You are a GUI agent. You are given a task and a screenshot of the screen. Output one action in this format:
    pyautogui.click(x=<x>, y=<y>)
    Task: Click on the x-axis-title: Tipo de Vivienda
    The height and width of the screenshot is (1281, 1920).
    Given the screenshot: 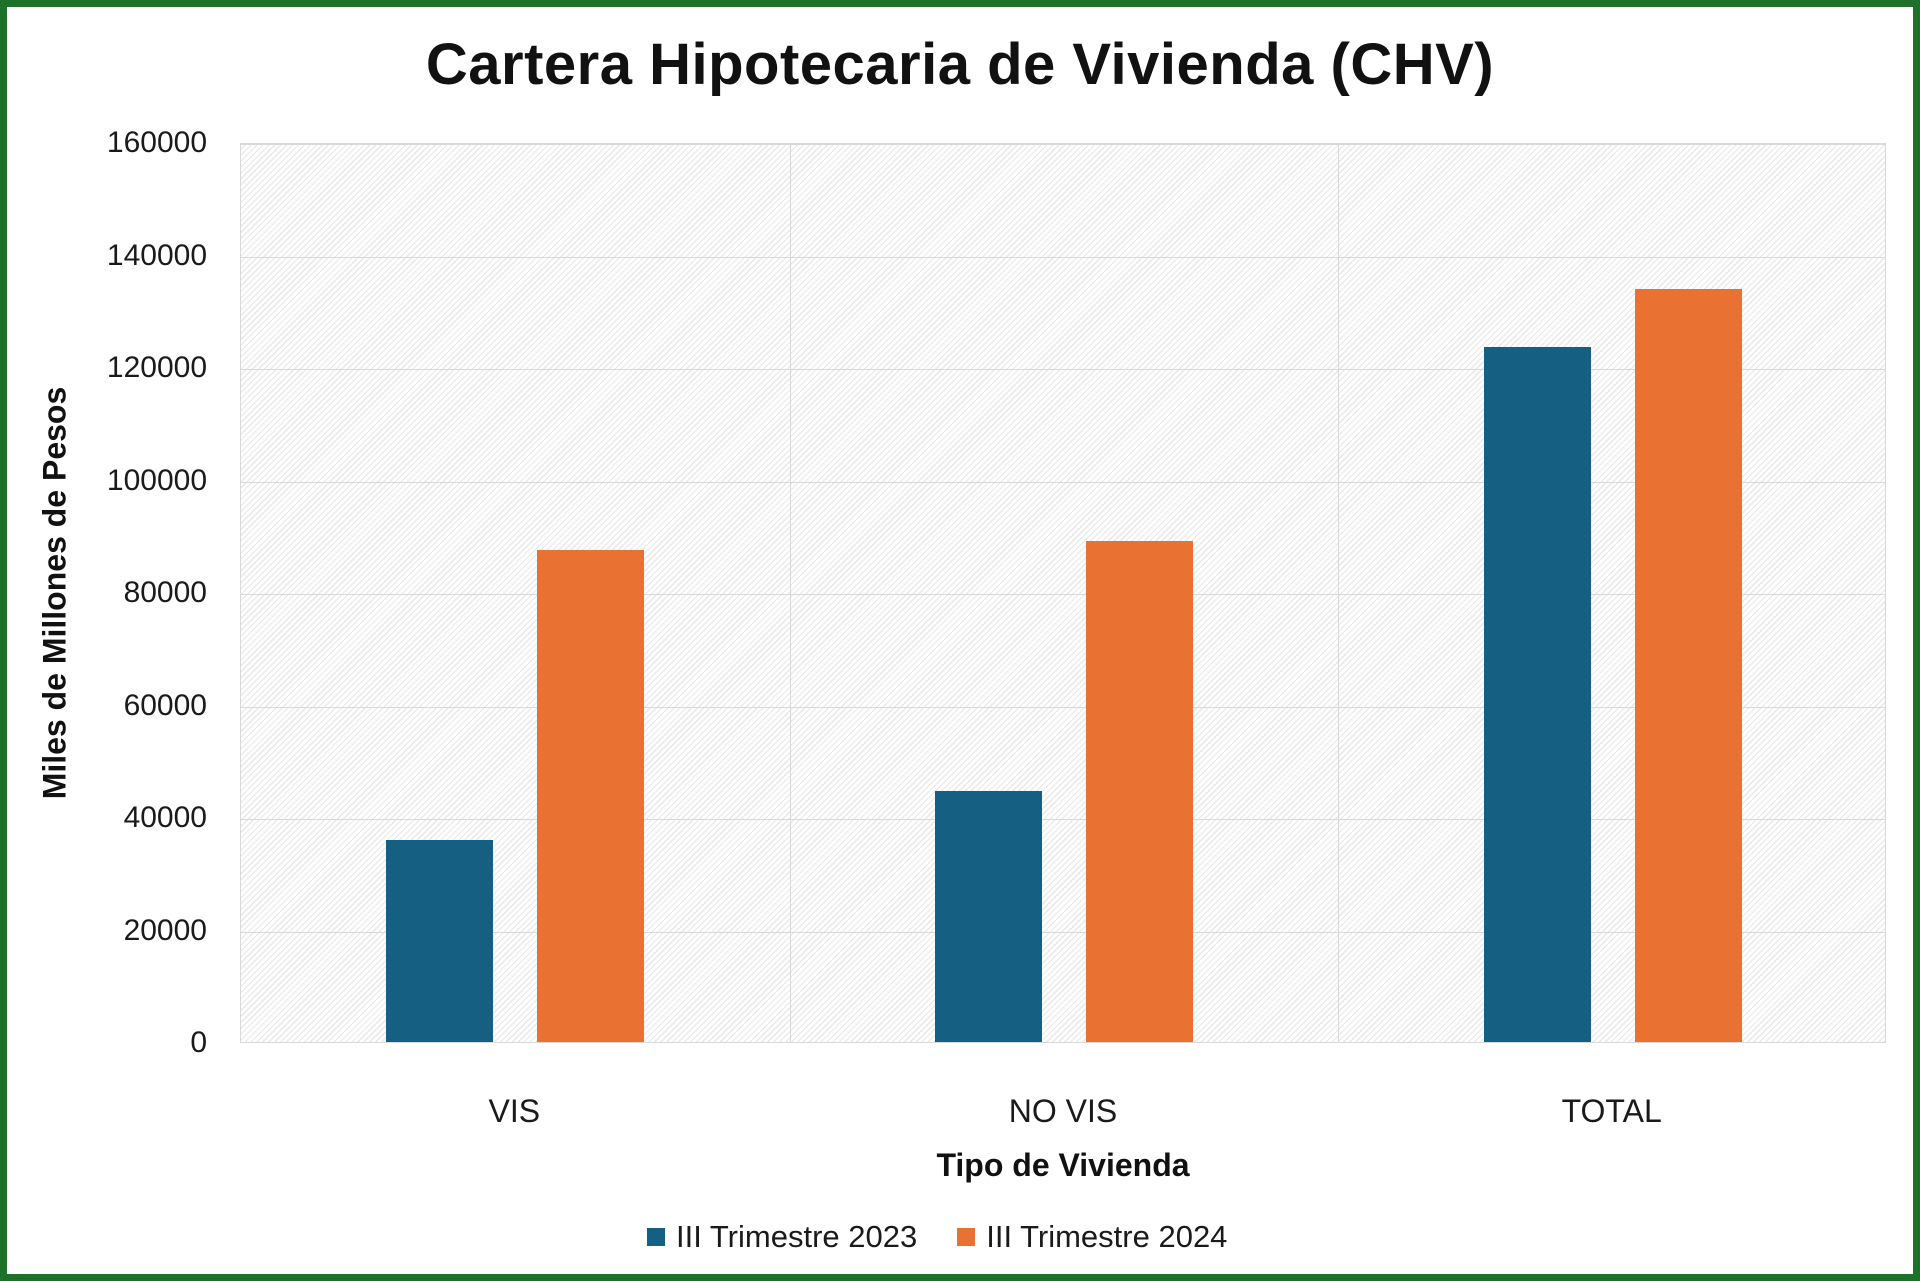 What is the action you would take?
    pyautogui.click(x=1063, y=1165)
    